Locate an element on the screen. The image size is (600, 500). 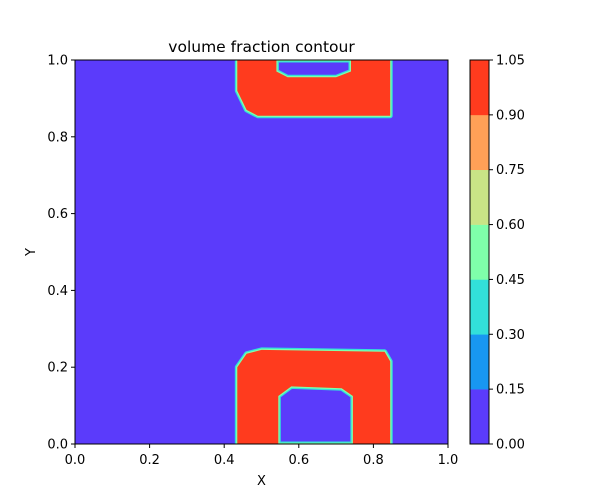
y-tick-label: 0.2 is located at coordinates (57, 368).